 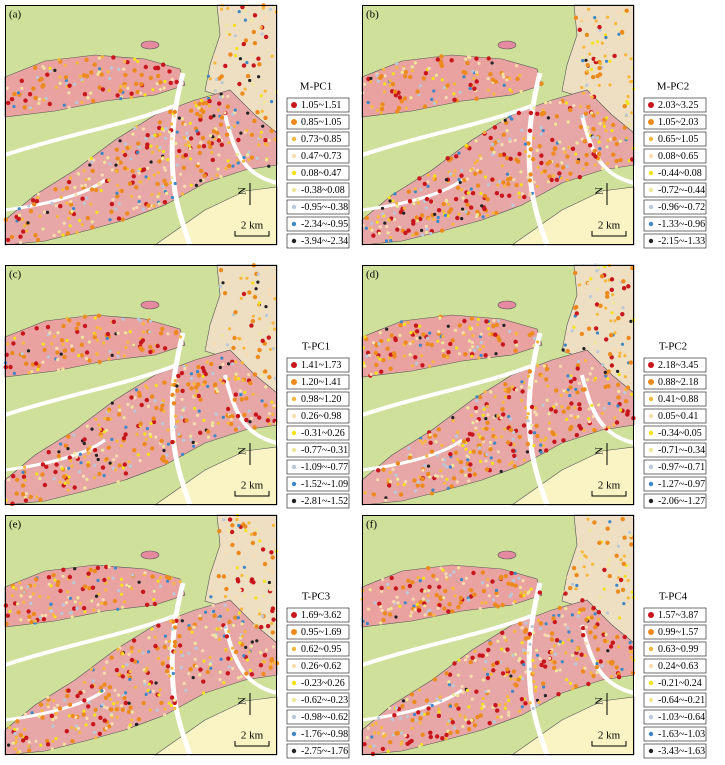 I want to click on legend-box, so click(x=318, y=484).